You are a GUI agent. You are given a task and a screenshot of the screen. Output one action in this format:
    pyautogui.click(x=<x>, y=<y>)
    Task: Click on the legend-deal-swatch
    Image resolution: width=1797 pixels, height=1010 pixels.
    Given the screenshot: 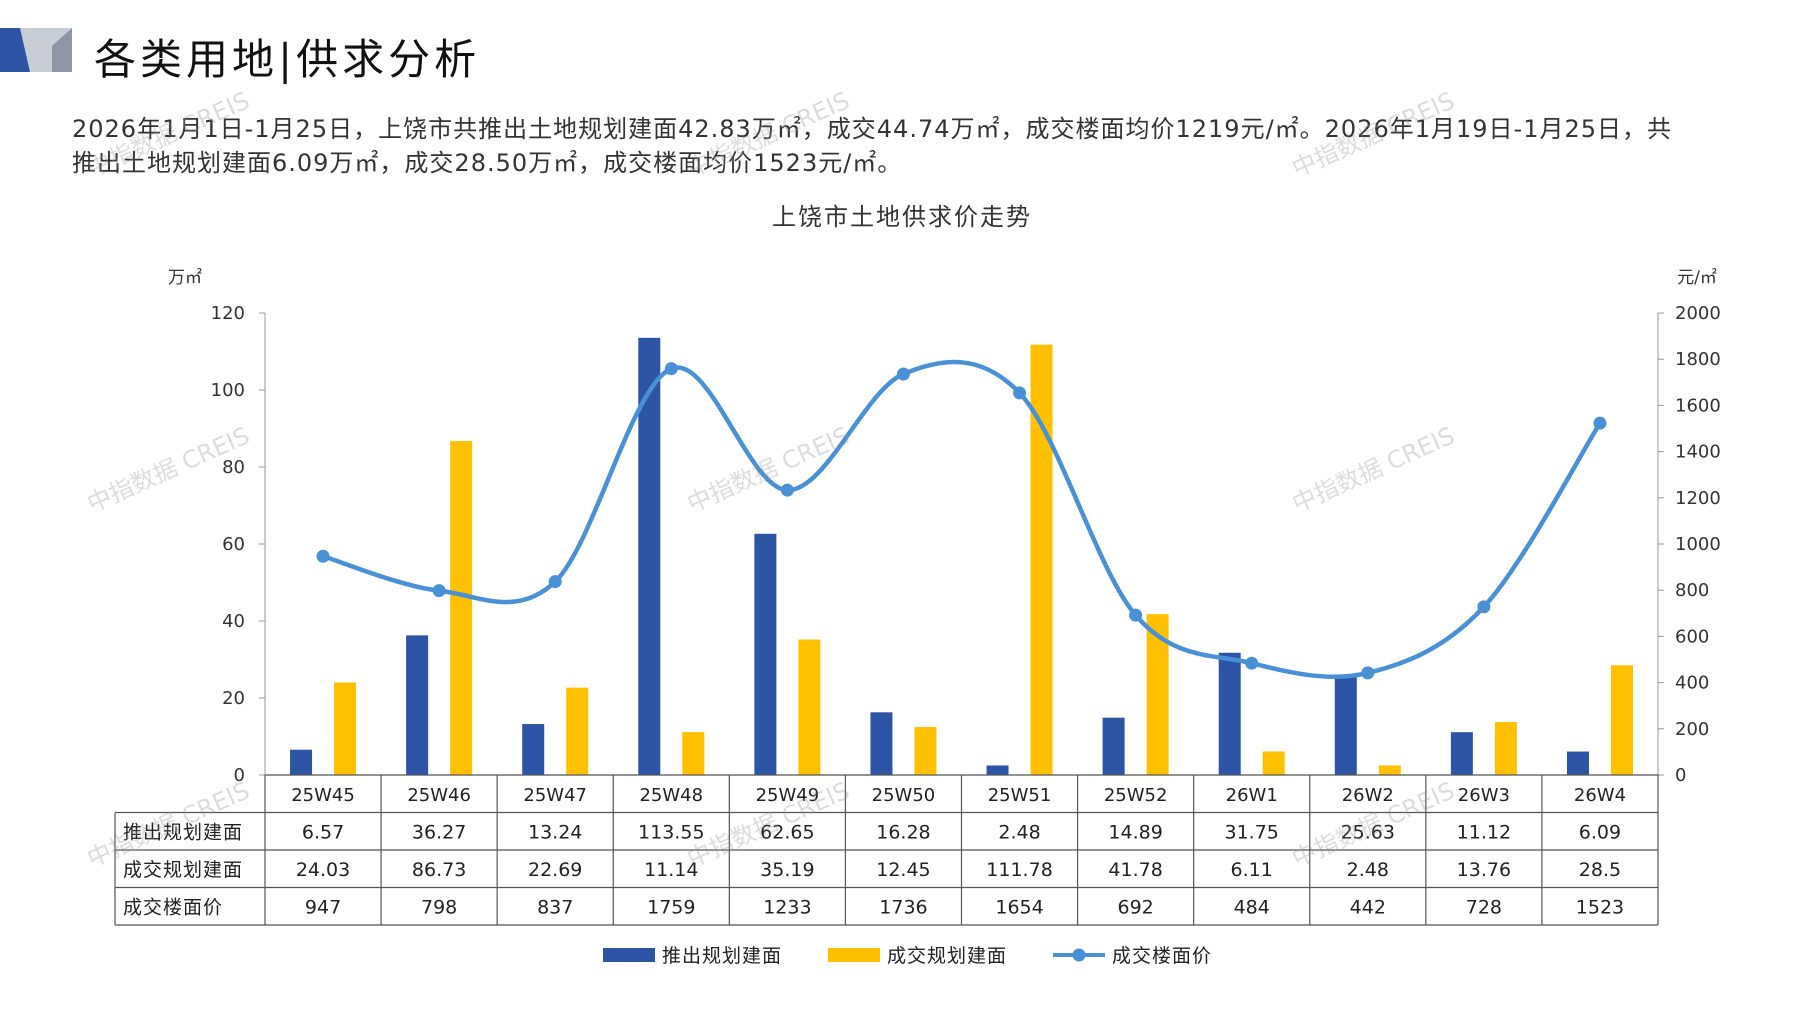 What is the action you would take?
    pyautogui.click(x=854, y=955)
    